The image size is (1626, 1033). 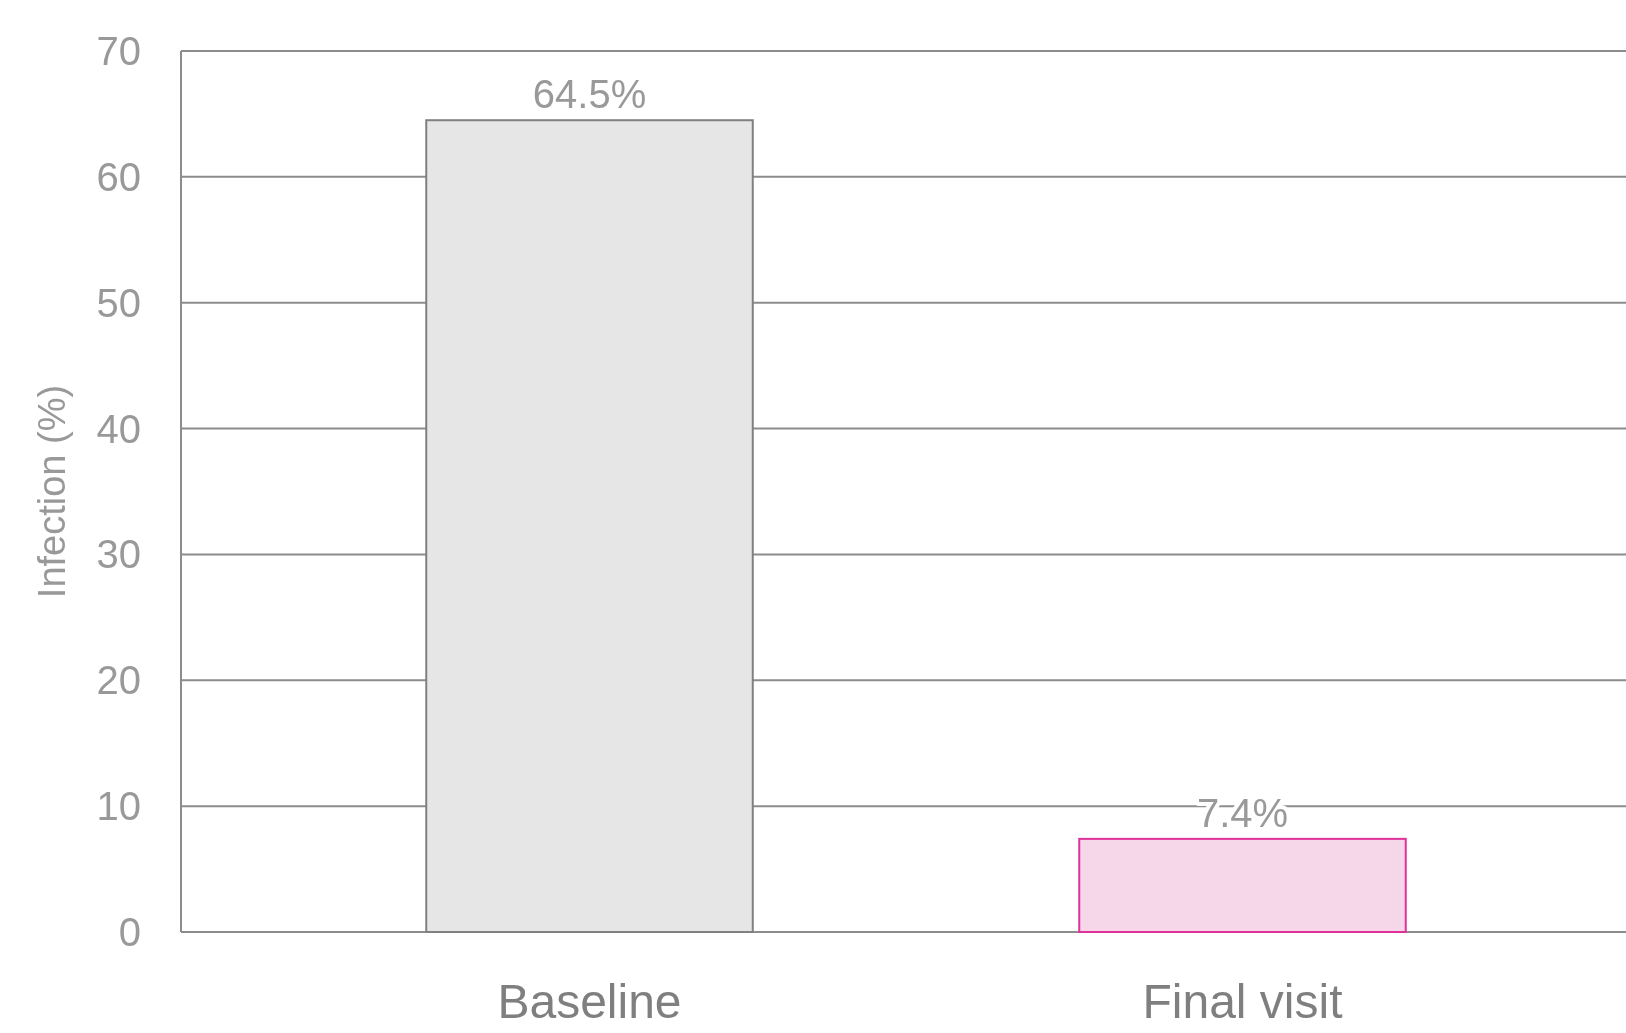 What do you see at coordinates (589, 1001) in the screenshot?
I see `x-tick-label: Baseline` at bounding box center [589, 1001].